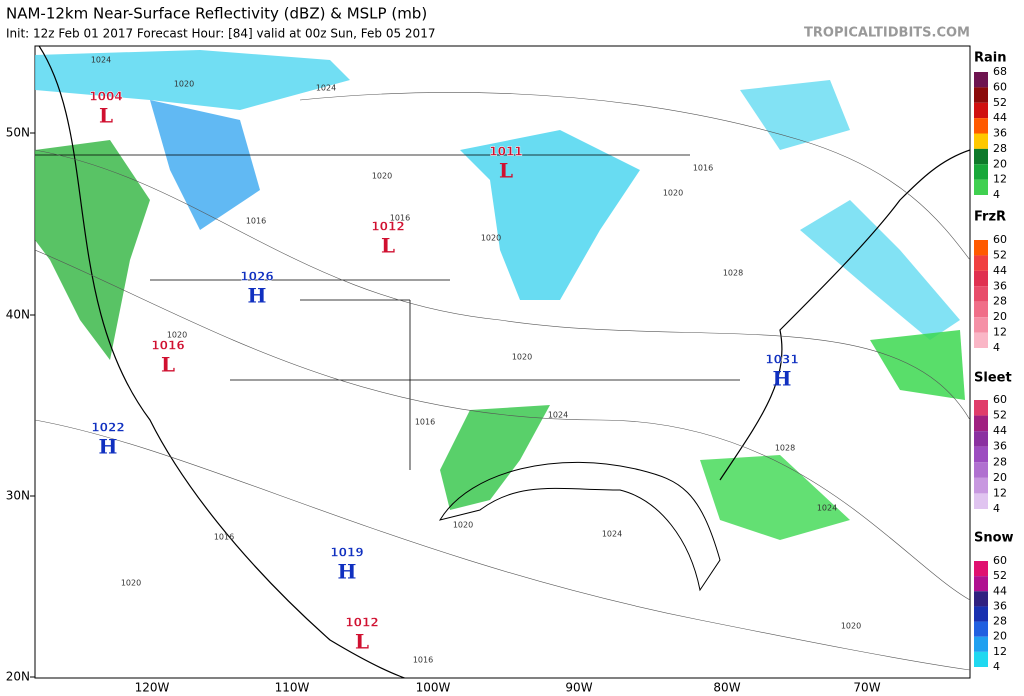  I want to click on lat-label: 30N, so click(18, 496).